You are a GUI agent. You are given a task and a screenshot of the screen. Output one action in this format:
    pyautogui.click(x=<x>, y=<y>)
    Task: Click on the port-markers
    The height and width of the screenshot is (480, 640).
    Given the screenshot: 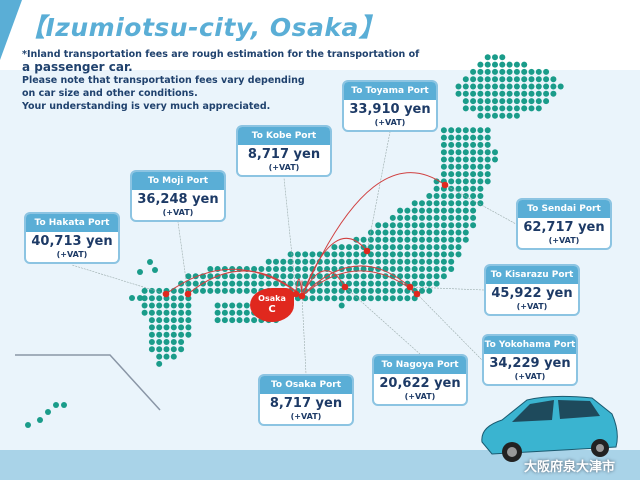 What is the action you would take?
    pyautogui.click(x=305, y=240)
    